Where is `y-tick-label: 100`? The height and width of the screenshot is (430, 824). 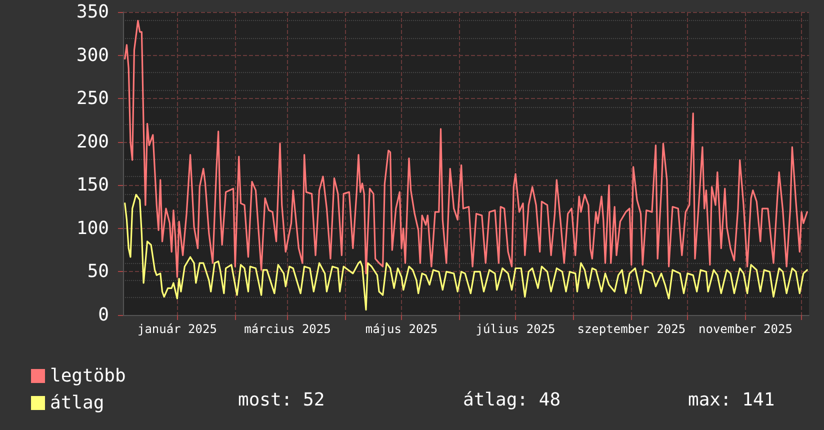
y-tick-label: 100 is located at coordinates (92, 228).